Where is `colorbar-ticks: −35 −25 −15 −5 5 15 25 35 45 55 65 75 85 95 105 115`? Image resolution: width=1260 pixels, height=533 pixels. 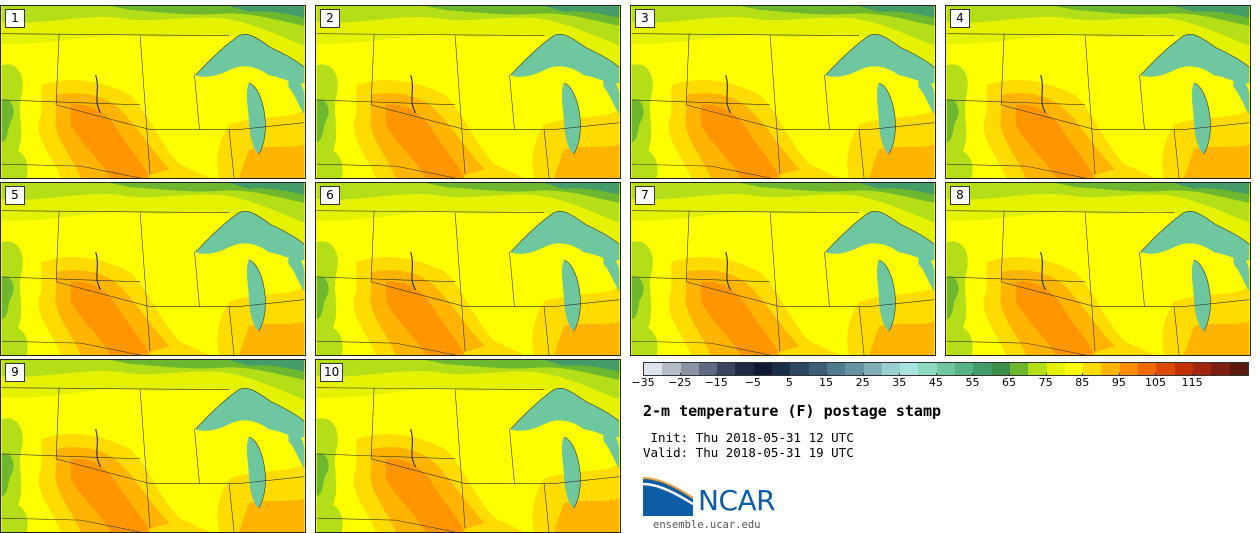
colorbar-ticks: −35 −25 −15 −5 5 15 25 35 45 55 65 75 85 95 105 115 is located at coordinates (939, 382).